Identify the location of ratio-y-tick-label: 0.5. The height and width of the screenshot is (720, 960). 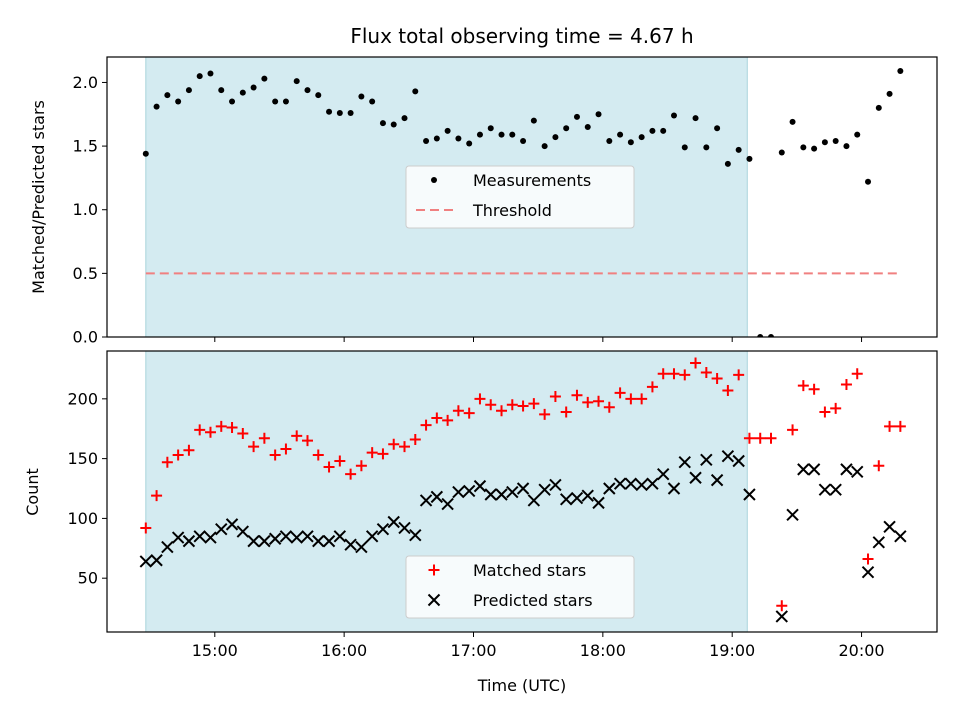
(85, 273).